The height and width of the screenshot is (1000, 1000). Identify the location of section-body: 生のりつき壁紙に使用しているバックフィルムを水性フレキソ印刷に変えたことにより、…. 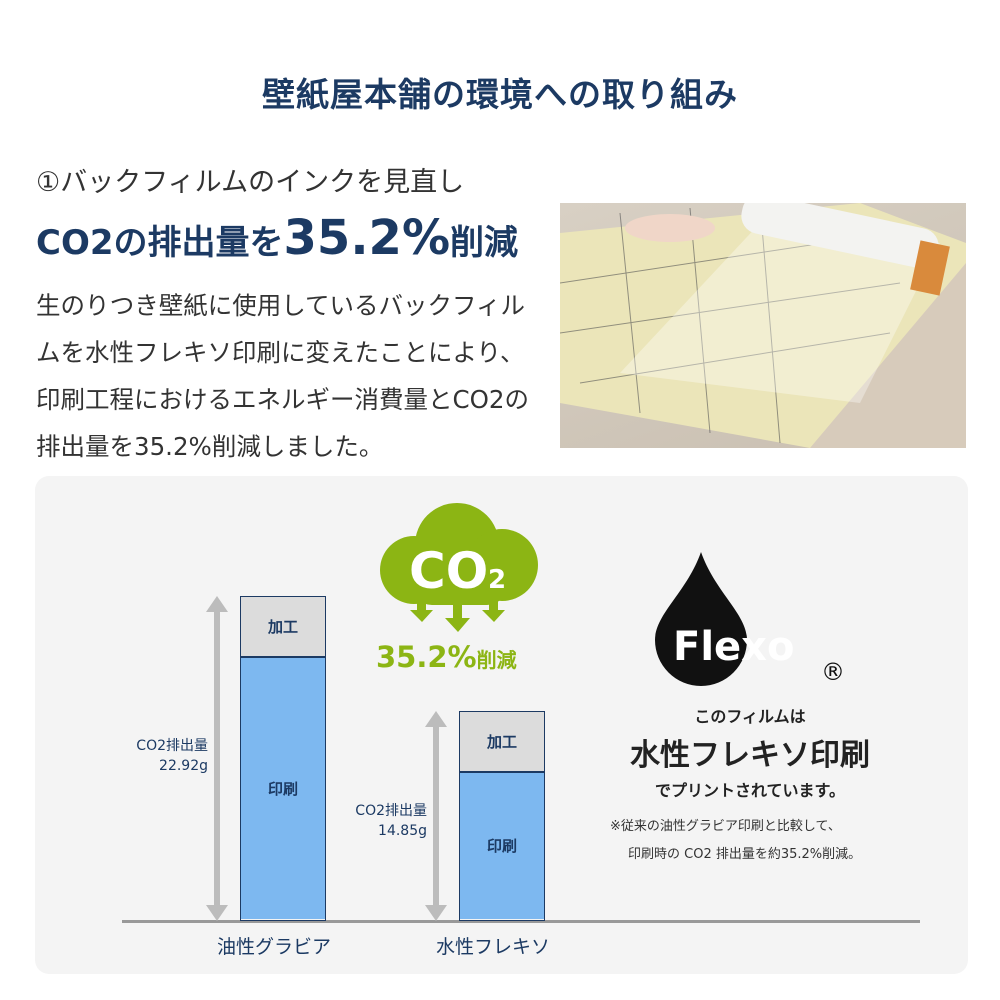
(282, 376).